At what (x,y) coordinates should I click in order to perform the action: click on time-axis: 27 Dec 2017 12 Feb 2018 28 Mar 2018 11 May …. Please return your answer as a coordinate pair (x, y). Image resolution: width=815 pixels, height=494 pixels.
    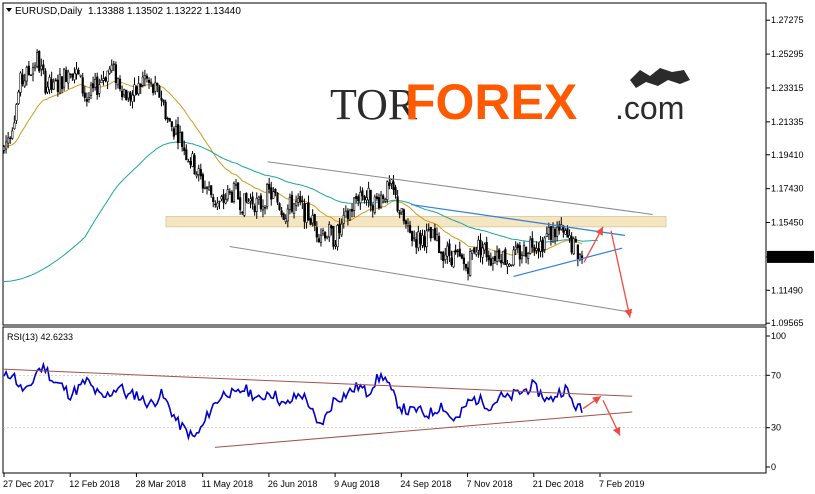
    Looking at the image, I should click on (324, 481).